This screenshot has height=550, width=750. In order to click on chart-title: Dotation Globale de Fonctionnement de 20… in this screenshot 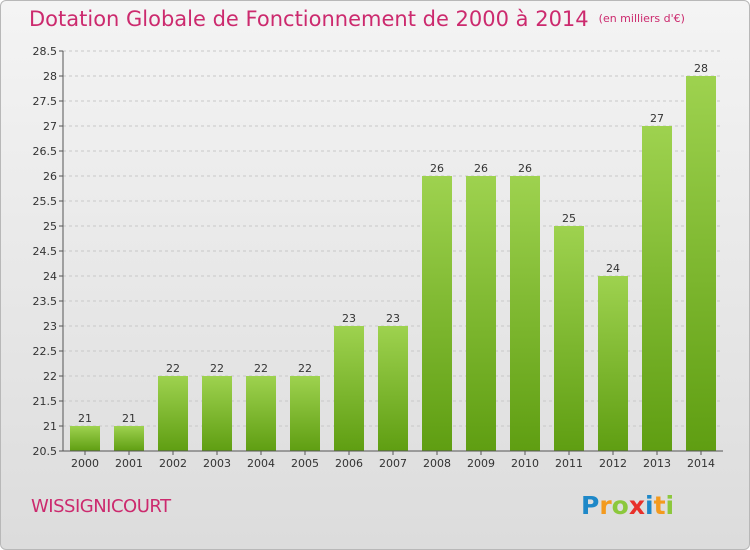, I will do `click(357, 19)`.